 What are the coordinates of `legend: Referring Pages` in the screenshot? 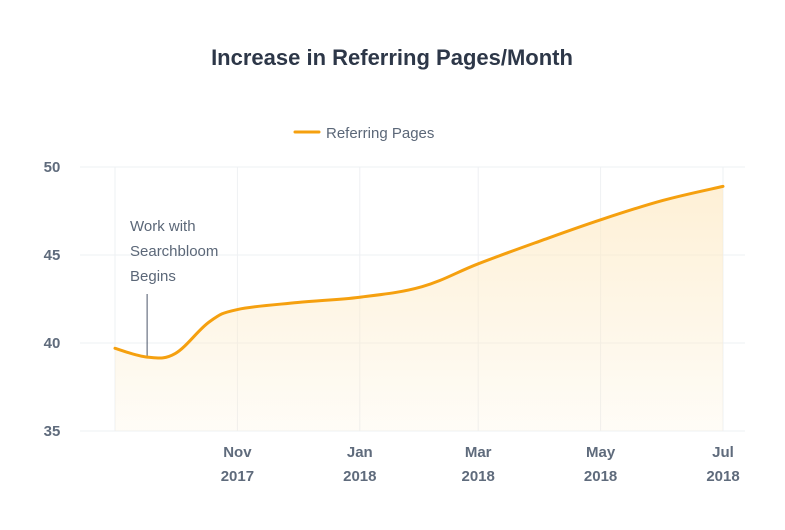 It's located at (363, 133).